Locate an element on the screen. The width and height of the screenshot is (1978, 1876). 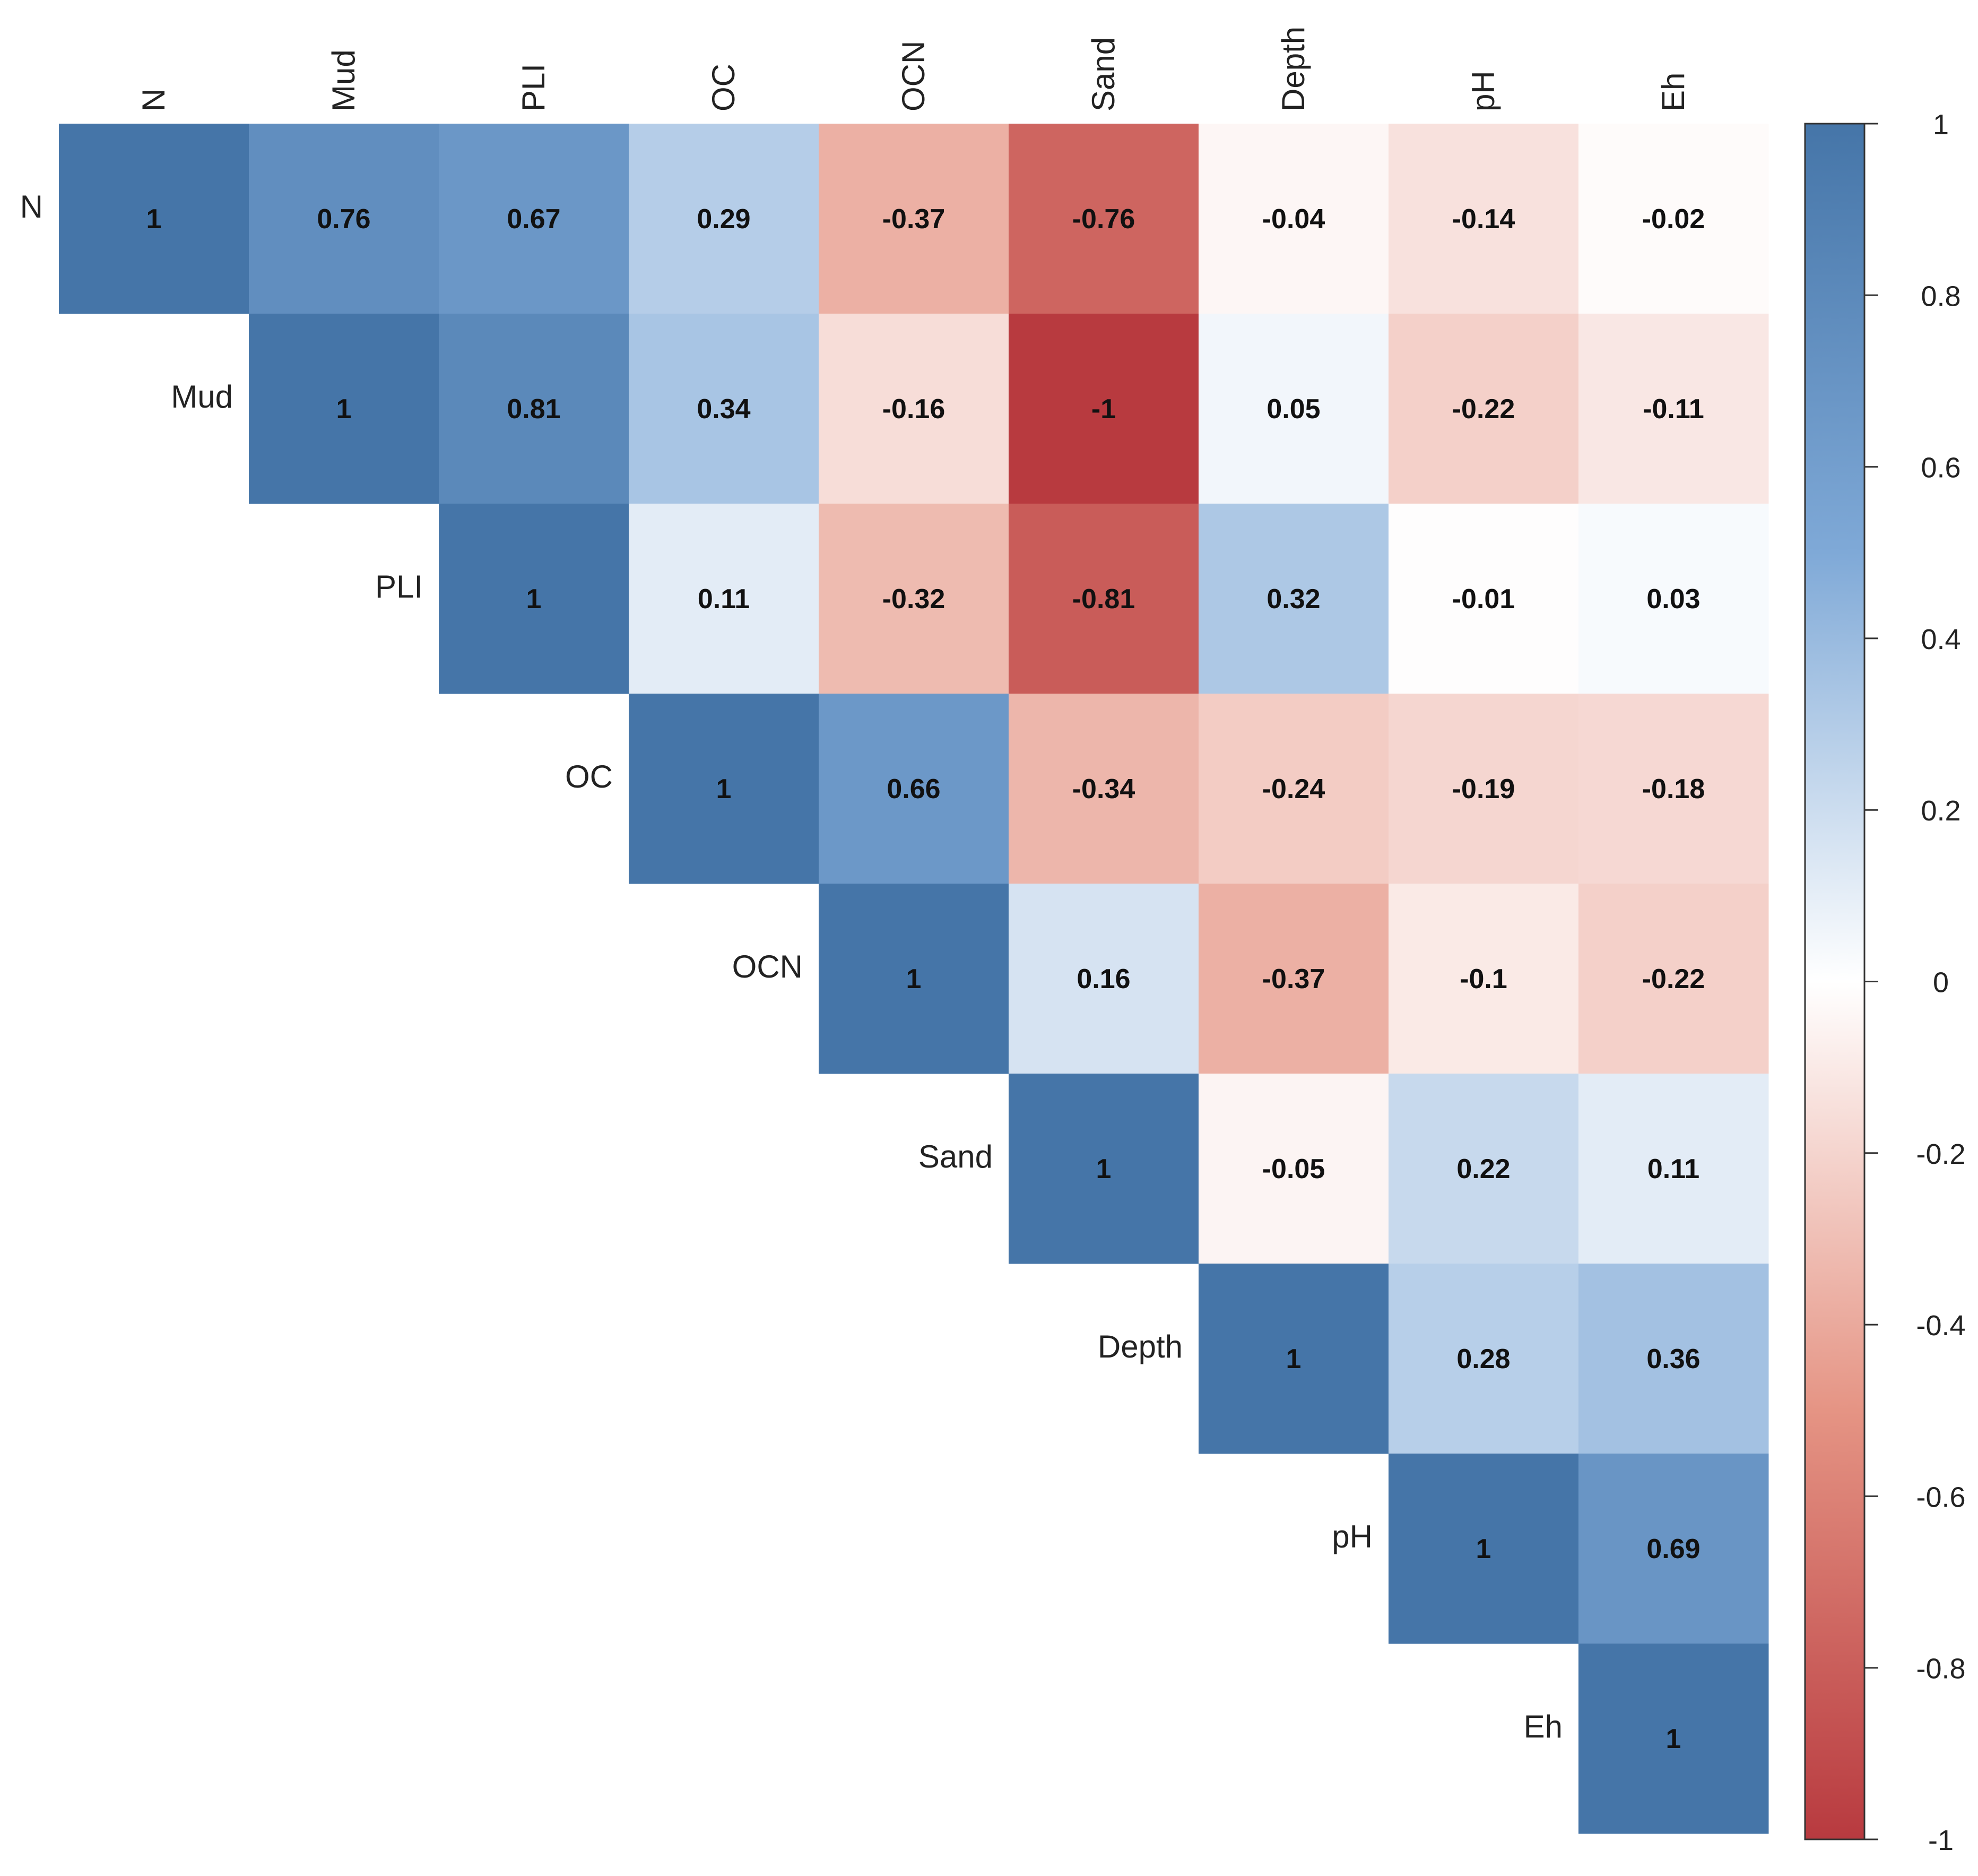
cell-value-label-OC-OC: 1 is located at coordinates (724, 789).